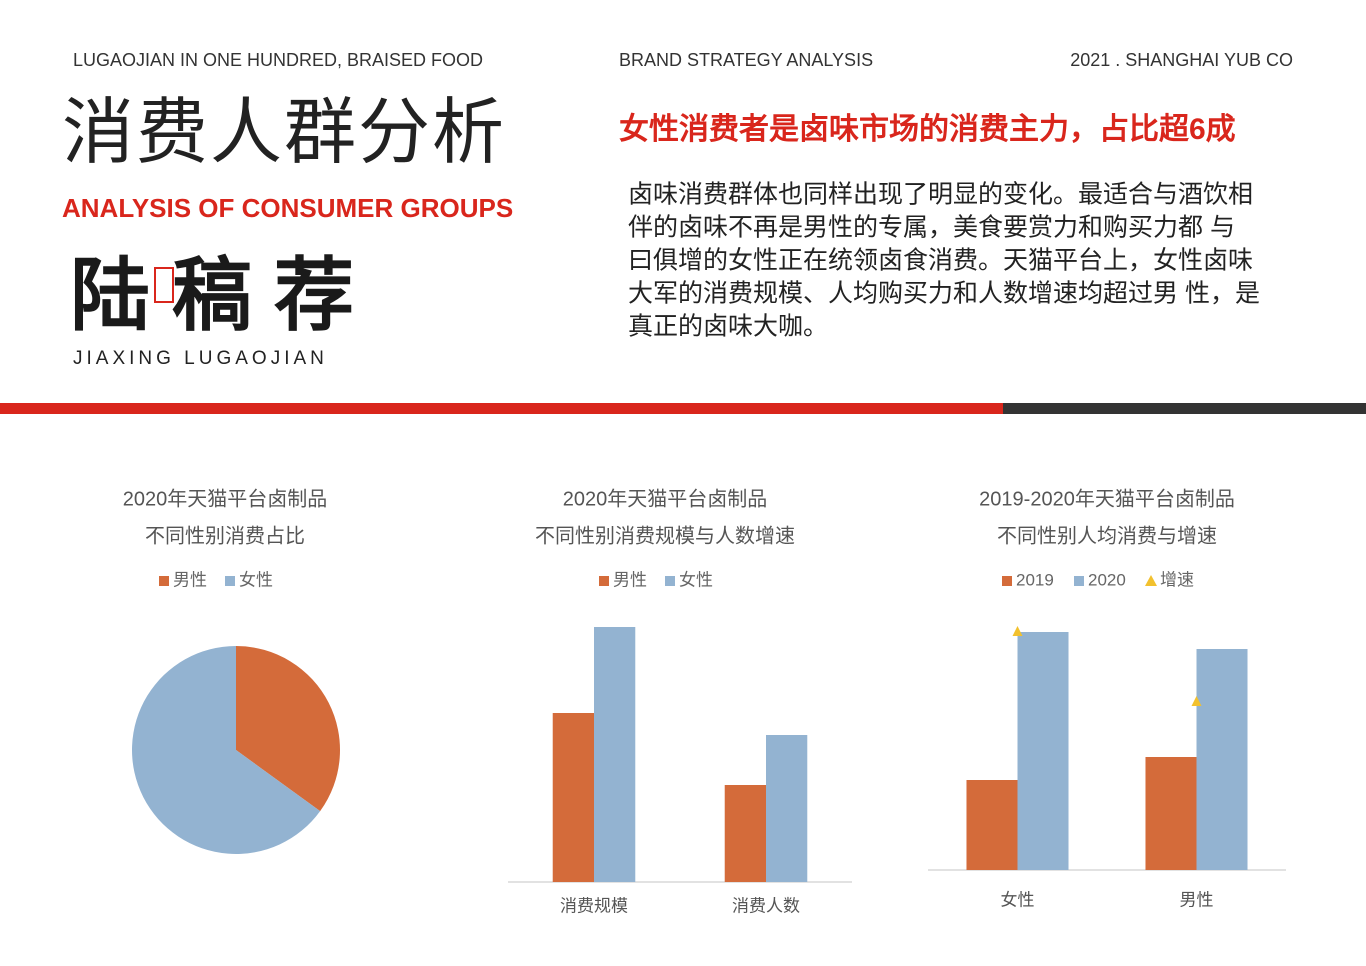 This screenshot has height=966, width=1366. I want to click on legend-label: 2019, so click(1035, 579).